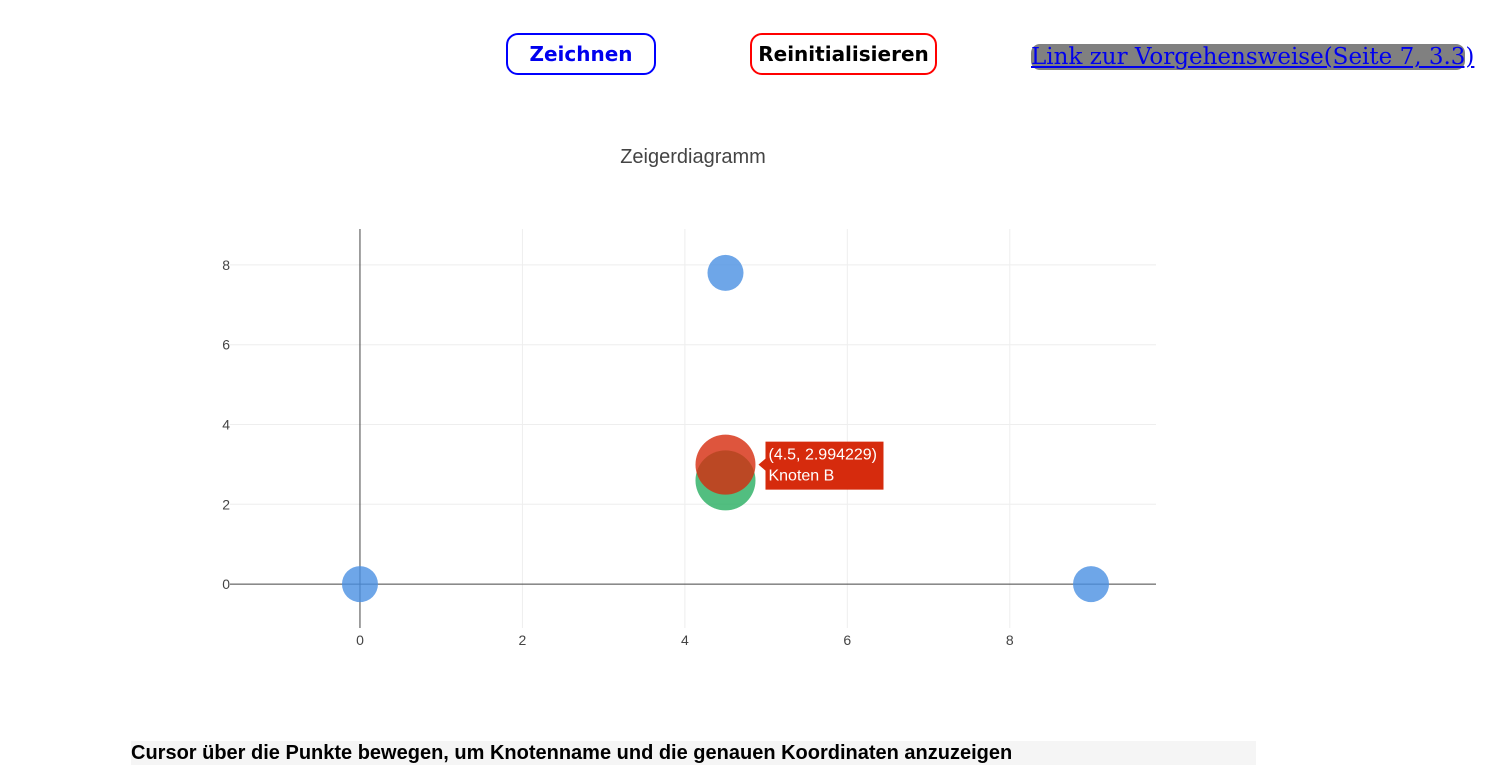 This screenshot has width=1504, height=784. Describe the element at coordinates (801, 476) in the screenshot. I see `tooltip-node-name: Knoten B` at that location.